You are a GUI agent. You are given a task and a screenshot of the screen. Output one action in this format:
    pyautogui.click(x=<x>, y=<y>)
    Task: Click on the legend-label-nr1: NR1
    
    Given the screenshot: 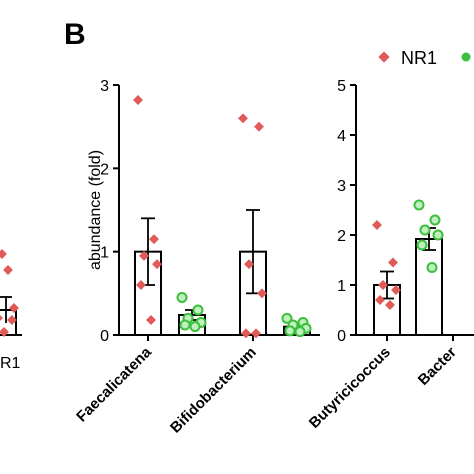 What is the action you would take?
    pyautogui.click(x=419, y=58)
    